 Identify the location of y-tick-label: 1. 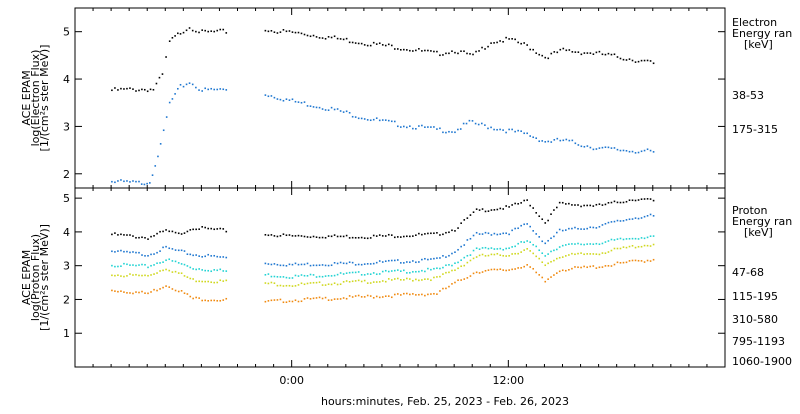
(66, 333).